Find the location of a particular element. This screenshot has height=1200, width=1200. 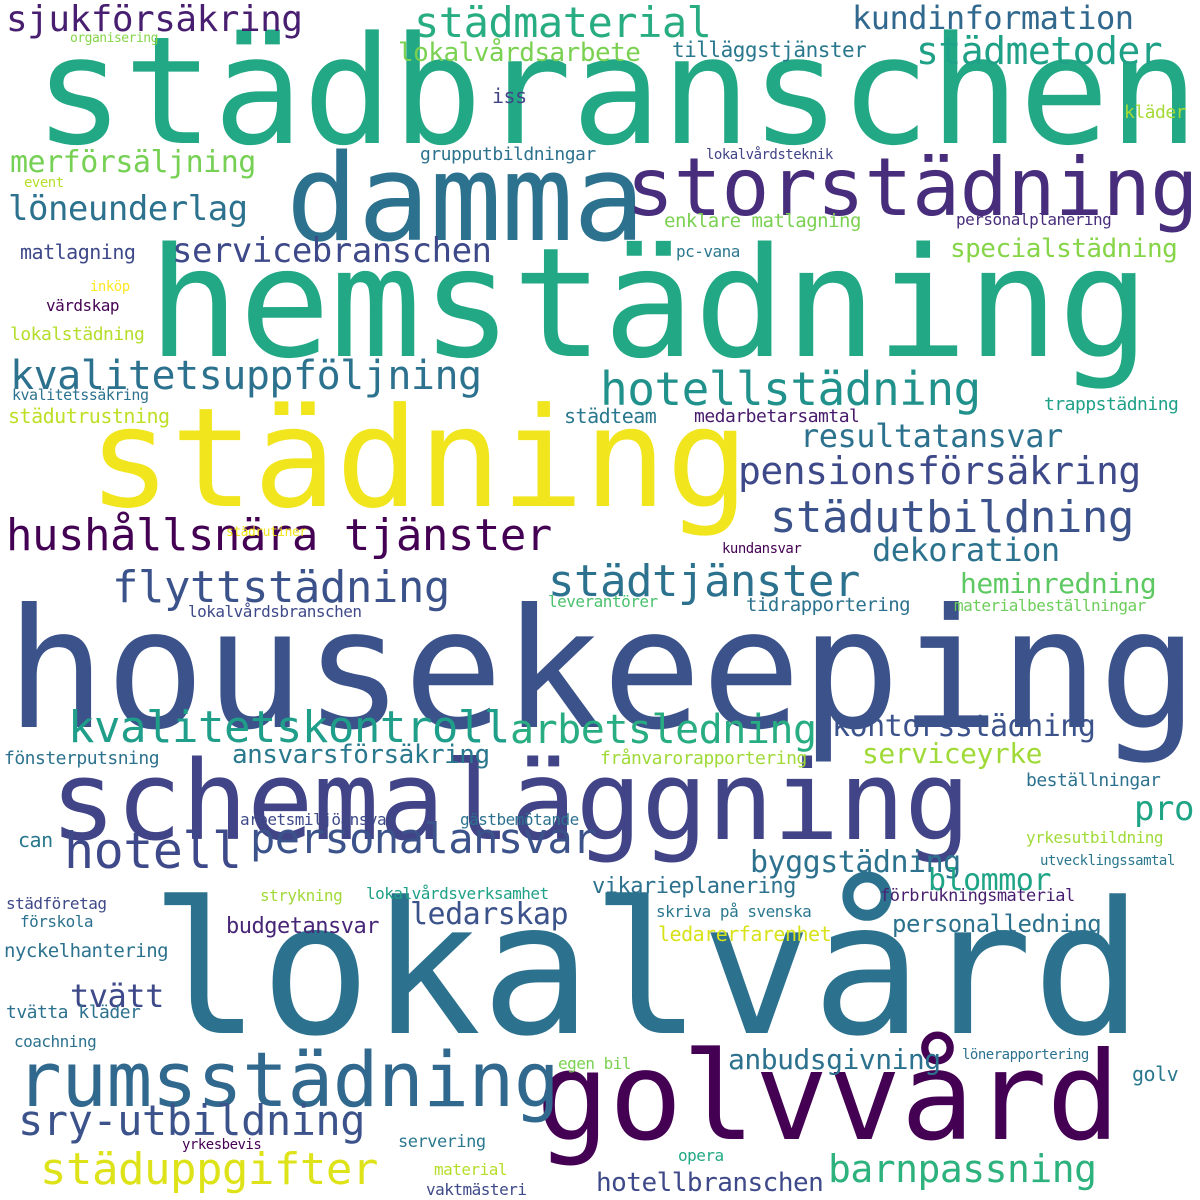

word-stadmaterial: städmaterial is located at coordinates (563, 23).